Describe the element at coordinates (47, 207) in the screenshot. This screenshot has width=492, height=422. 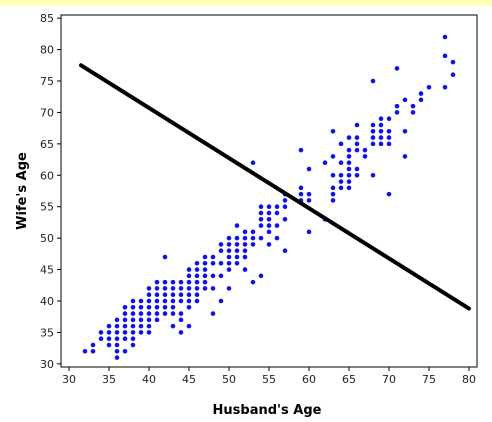
I see `y-tick-label: 55` at that location.